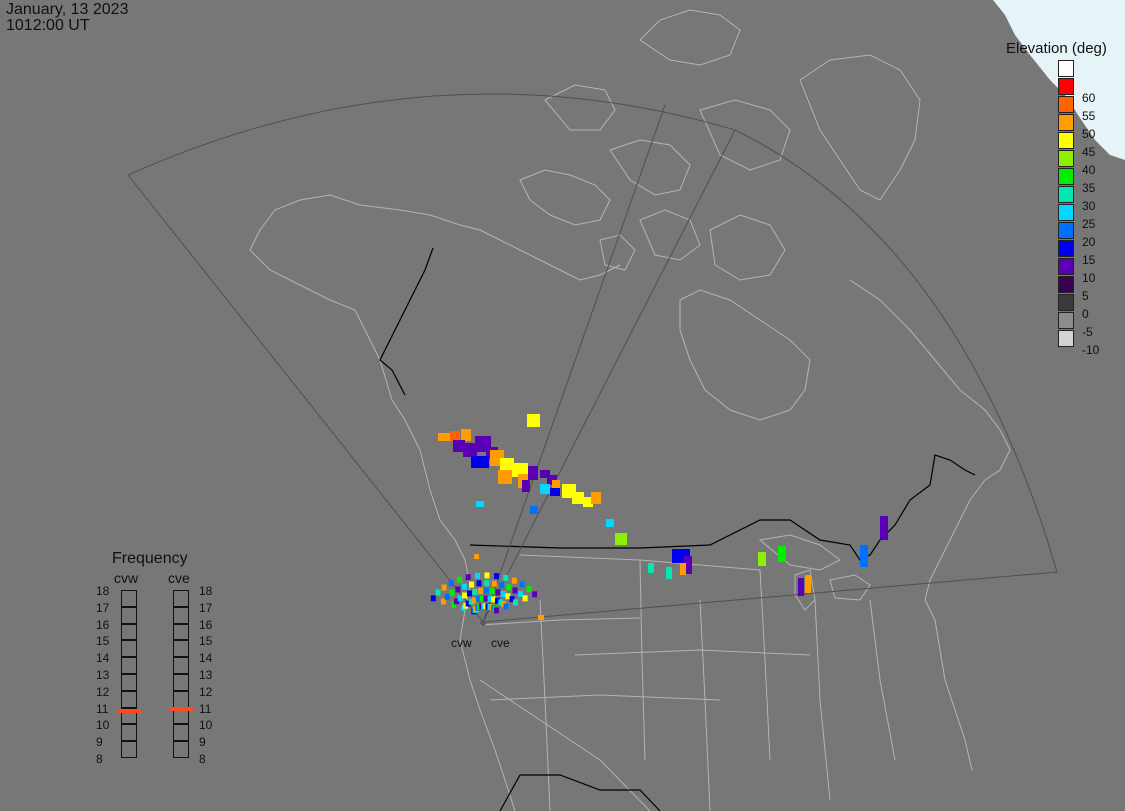 The image size is (1125, 811). Describe the element at coordinates (1087, 332) in the screenshot. I see `legend-label: -5` at that location.